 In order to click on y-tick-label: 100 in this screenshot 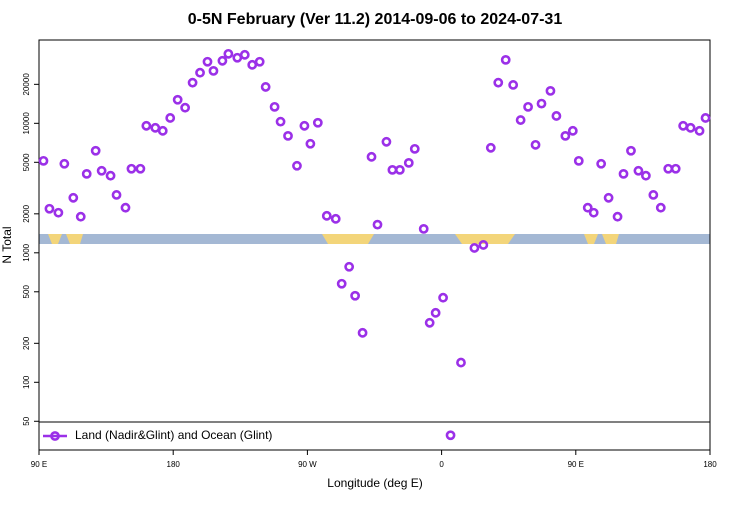, I will do `click(26, 382)`.